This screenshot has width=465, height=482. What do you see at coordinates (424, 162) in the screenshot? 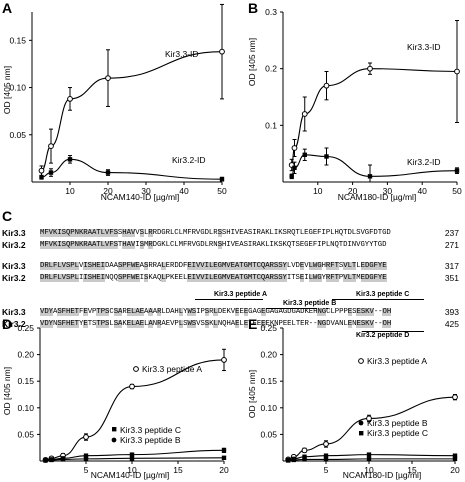
I see `chart-b-series-label-2: Kir3.2-ID` at bounding box center [424, 162].